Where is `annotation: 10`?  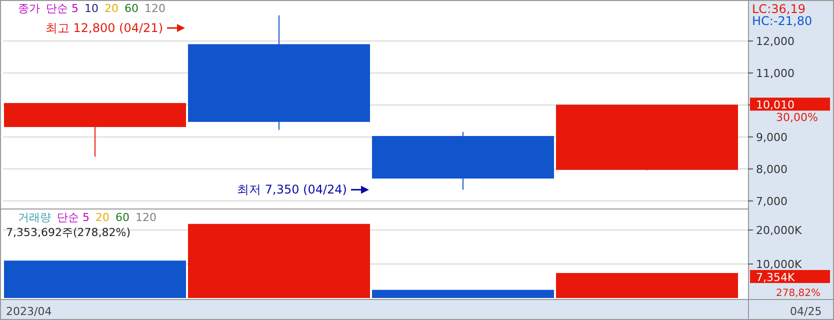
annotation: 10 is located at coordinates (91, 8).